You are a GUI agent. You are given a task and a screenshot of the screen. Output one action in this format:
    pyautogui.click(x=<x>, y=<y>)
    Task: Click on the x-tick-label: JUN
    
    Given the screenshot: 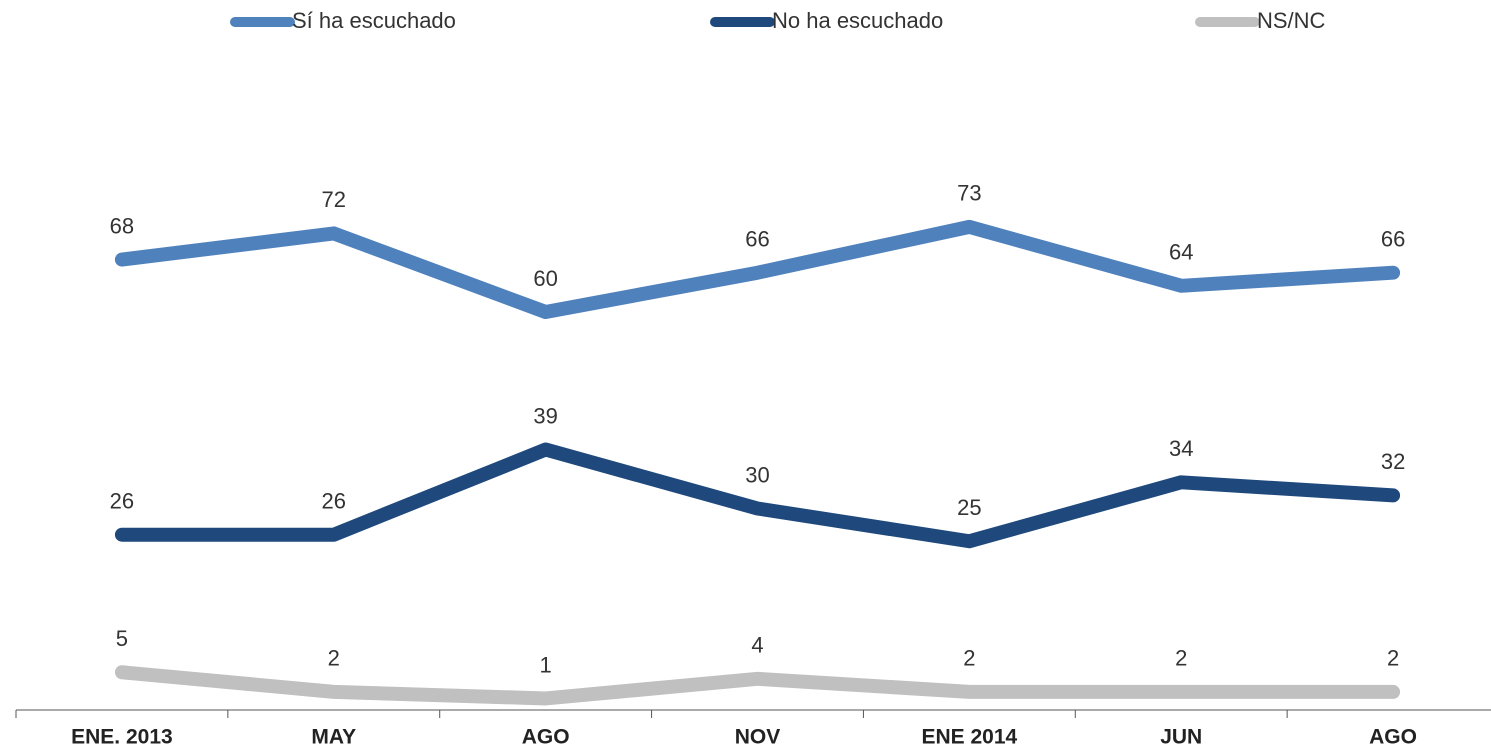 What is the action you would take?
    pyautogui.click(x=1181, y=737)
    